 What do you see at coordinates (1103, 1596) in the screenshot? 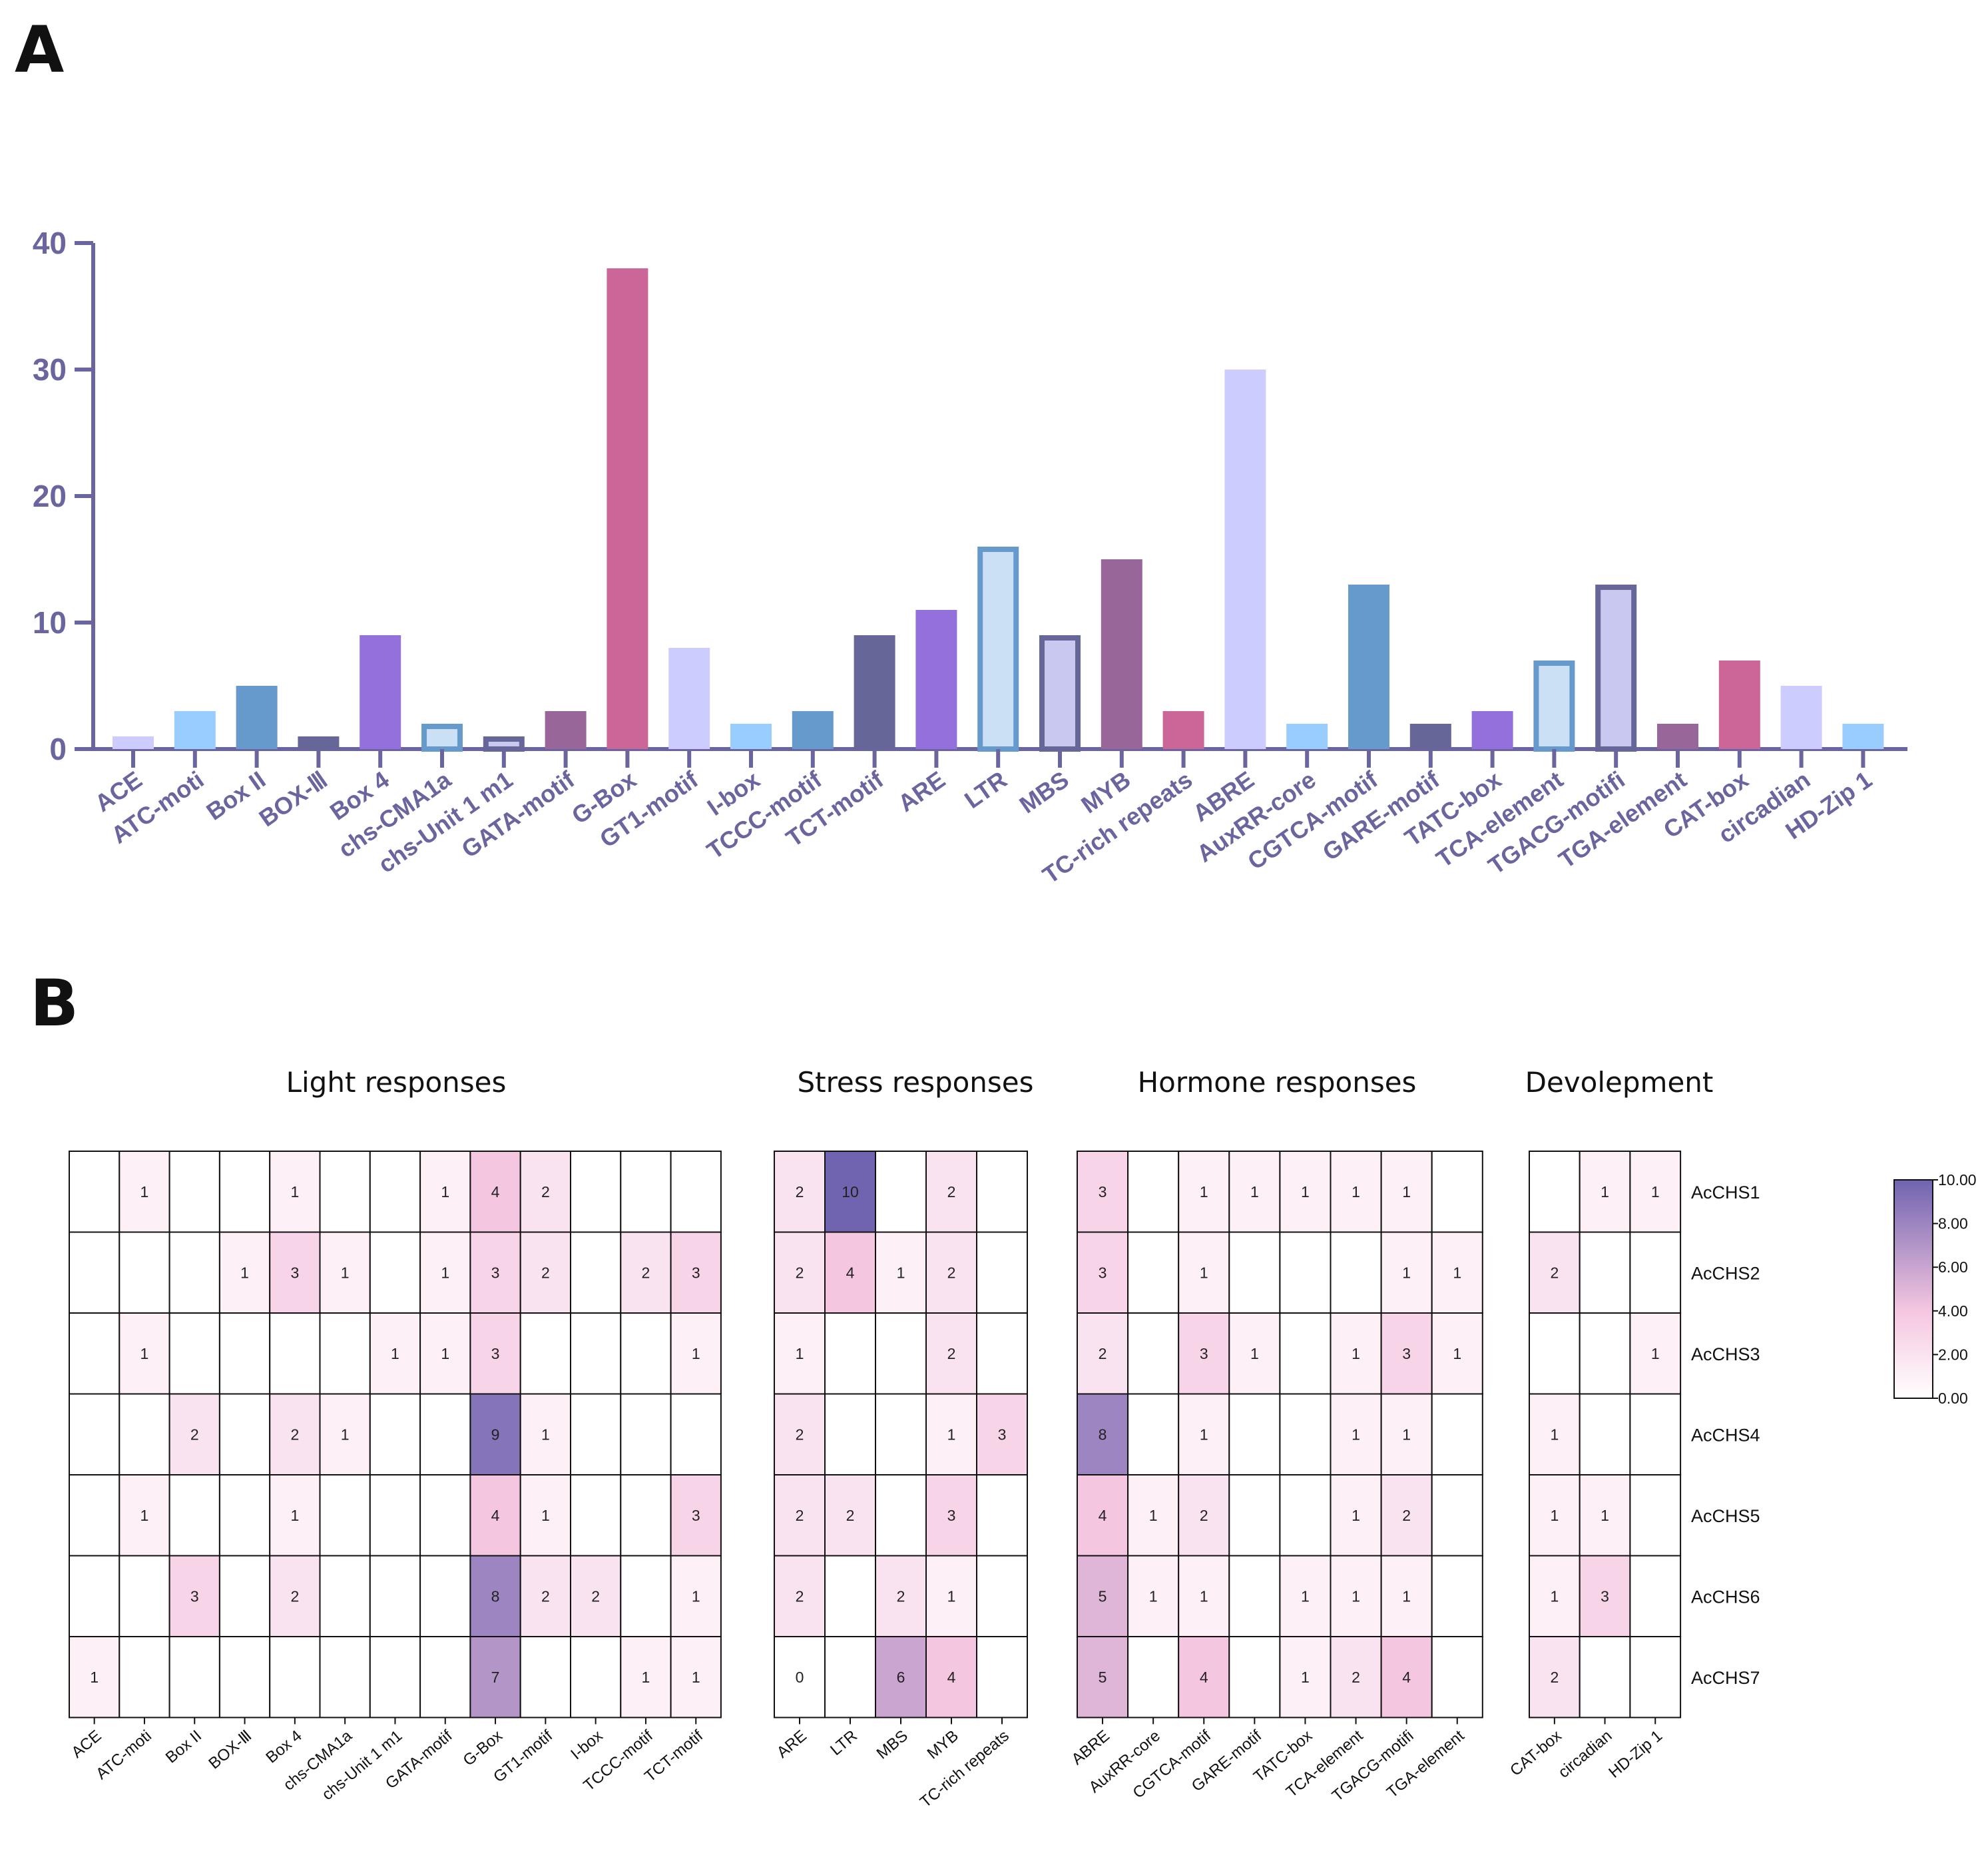
I see `heatmap-cell-value: 5` at bounding box center [1103, 1596].